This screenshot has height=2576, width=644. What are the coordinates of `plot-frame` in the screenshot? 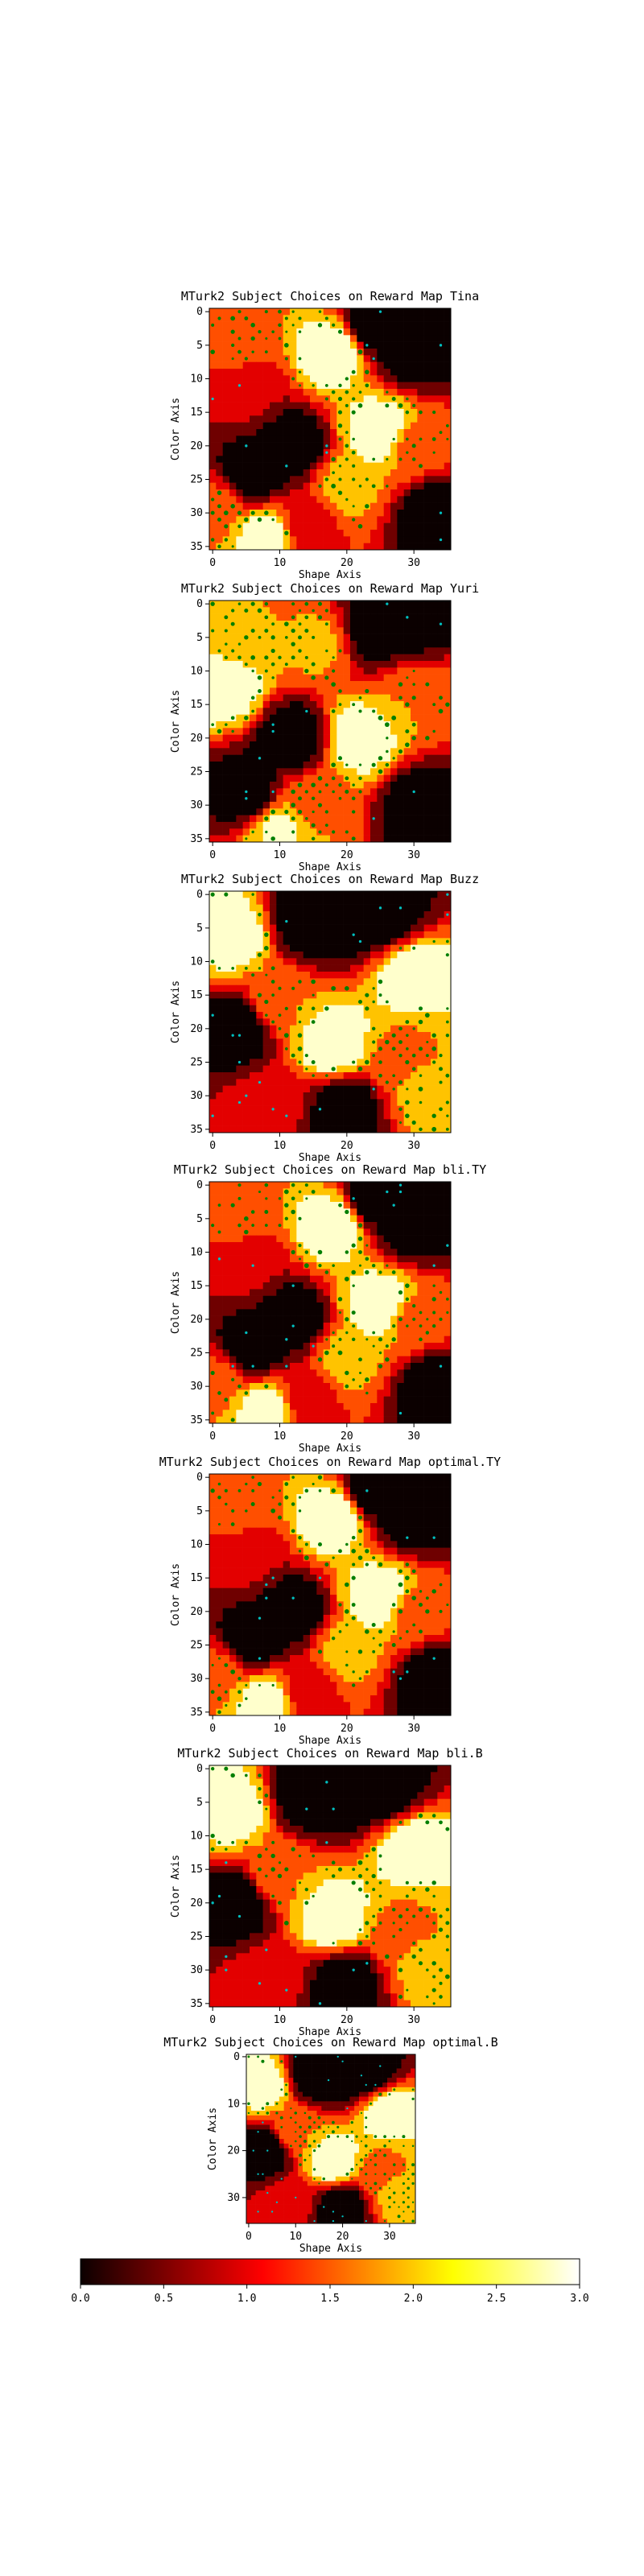 It's located at (330, 1011).